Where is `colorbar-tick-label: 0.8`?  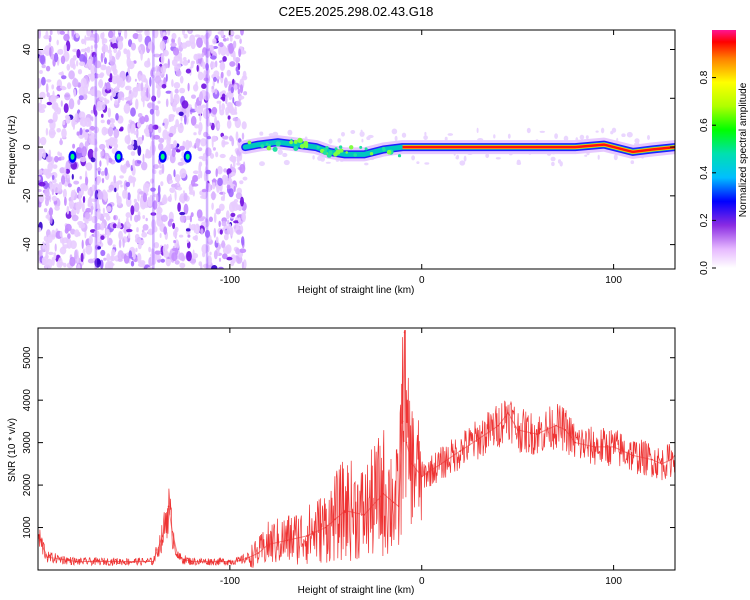
colorbar-tick-label: 0.8 is located at coordinates (704, 77).